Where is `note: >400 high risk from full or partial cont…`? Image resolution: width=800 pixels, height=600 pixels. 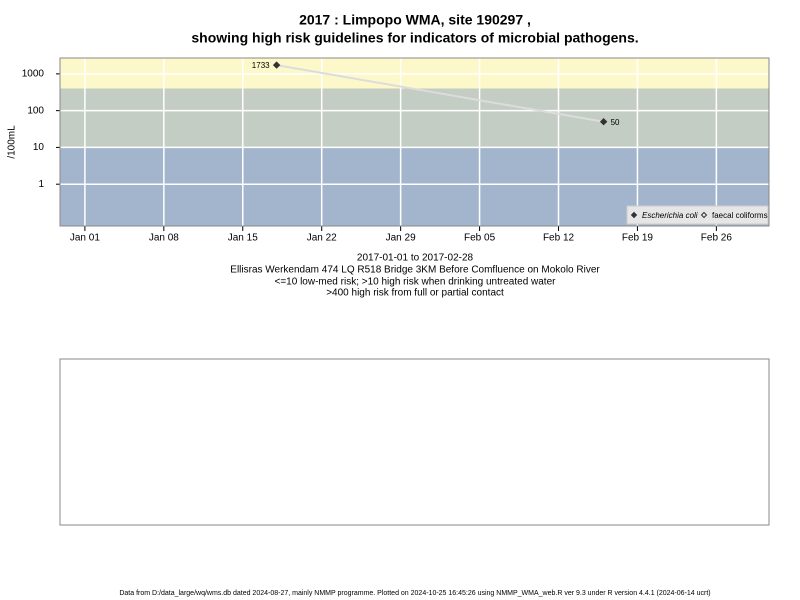 note: >400 high risk from full or partial cont… is located at coordinates (415, 293).